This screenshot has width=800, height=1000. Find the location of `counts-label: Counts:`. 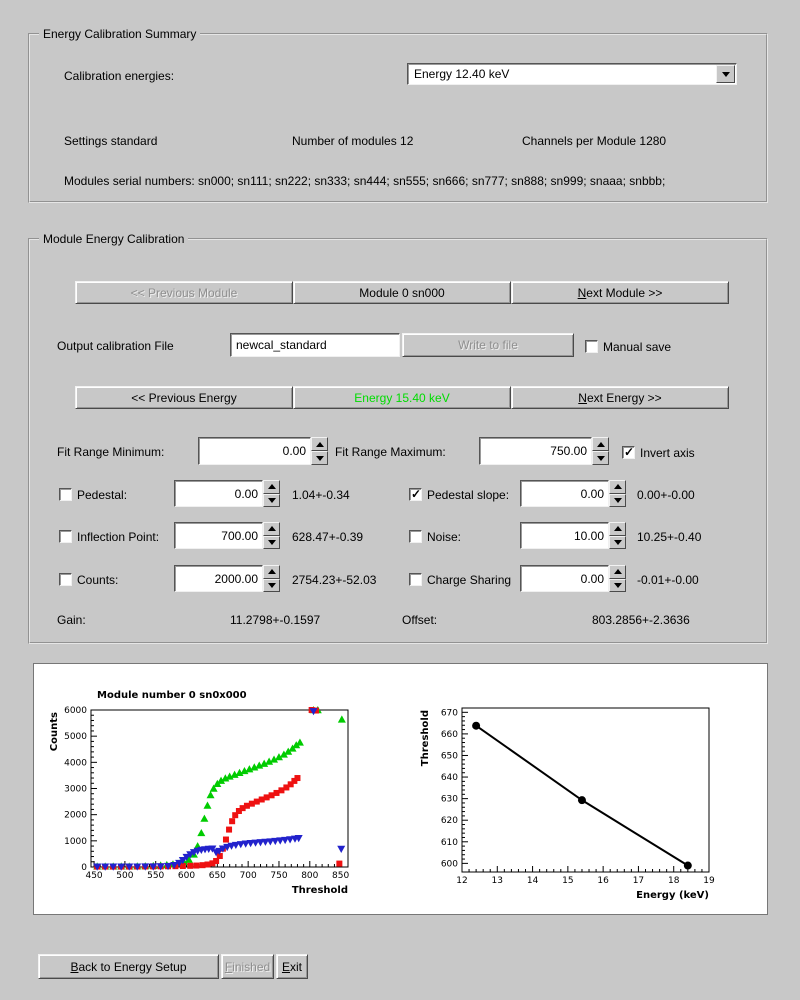

counts-label: Counts: is located at coordinates (98, 580).